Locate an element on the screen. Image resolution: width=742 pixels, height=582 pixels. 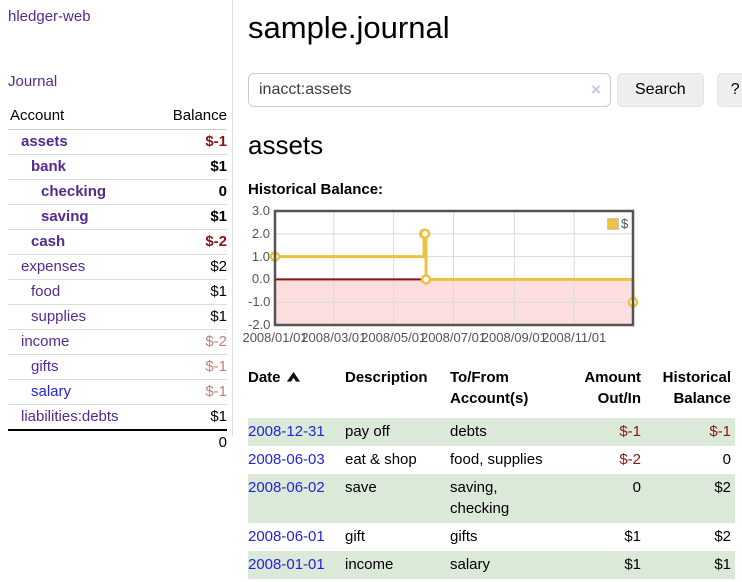
account-name-cell: expenses is located at coordinates (81, 267).